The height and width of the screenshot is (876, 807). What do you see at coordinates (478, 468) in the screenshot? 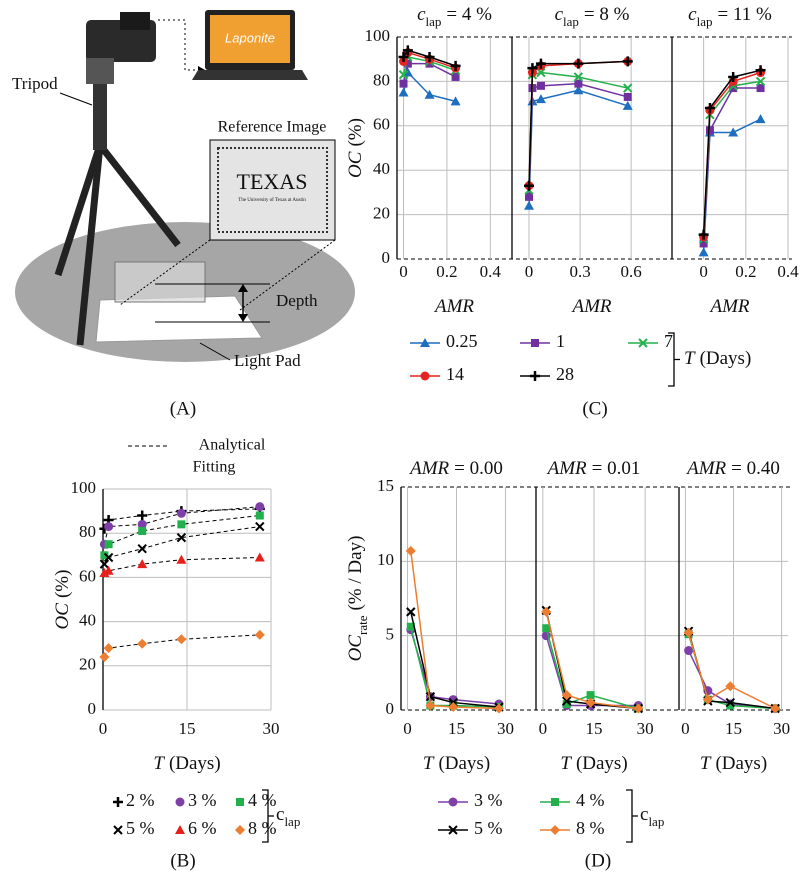
I see `subplot-title-part: = 0.00` at bounding box center [478, 468].